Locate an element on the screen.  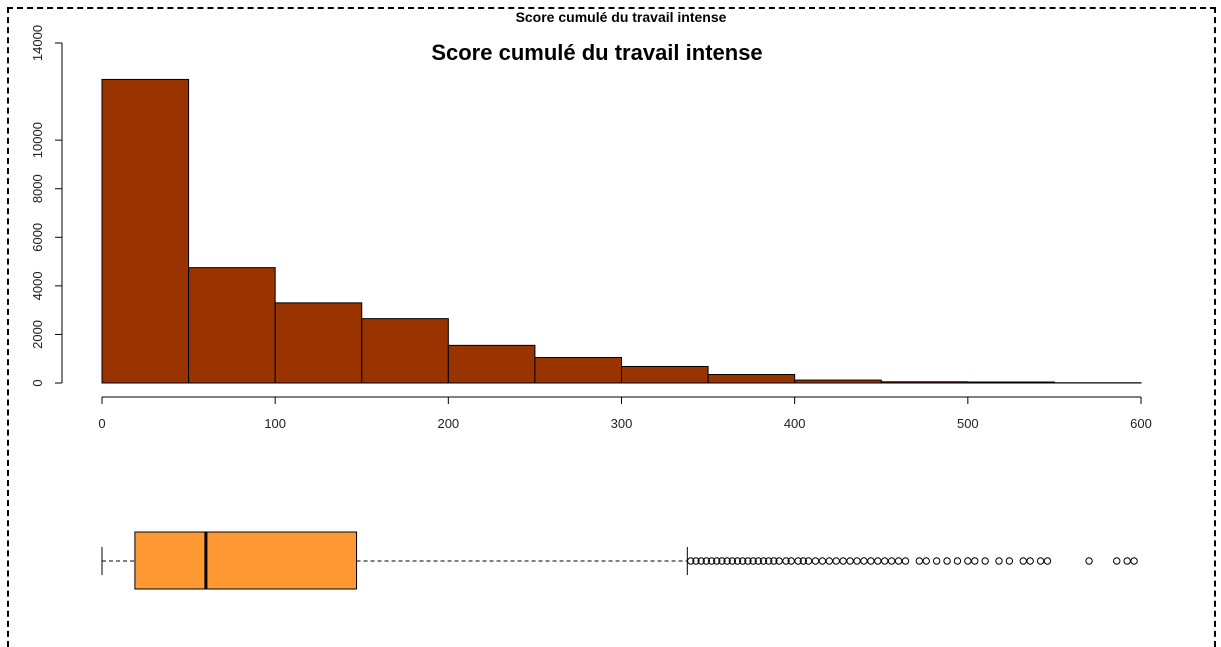
x-tick-label: 100 is located at coordinates (275, 423).